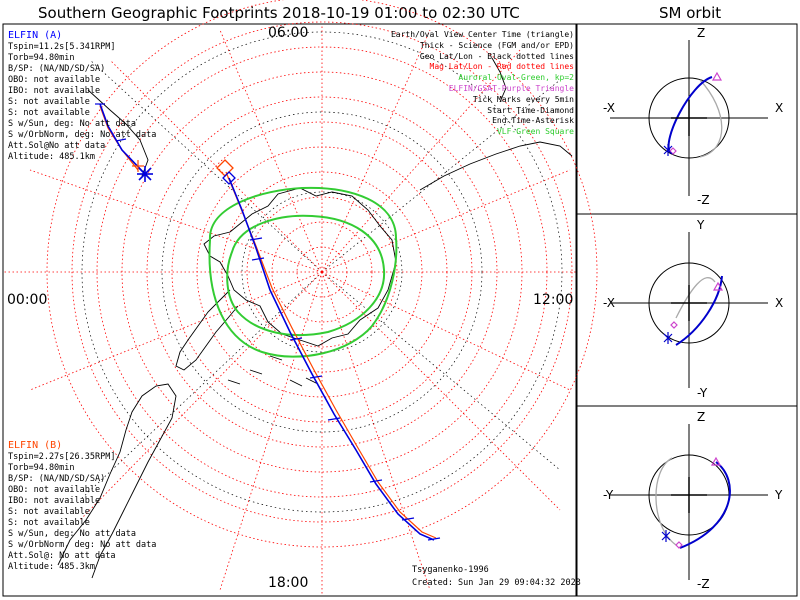 The height and width of the screenshot is (600, 800). What do you see at coordinates (54, 80) in the screenshot?
I see `elfin-a-line: OBO: not available` at bounding box center [54, 80].